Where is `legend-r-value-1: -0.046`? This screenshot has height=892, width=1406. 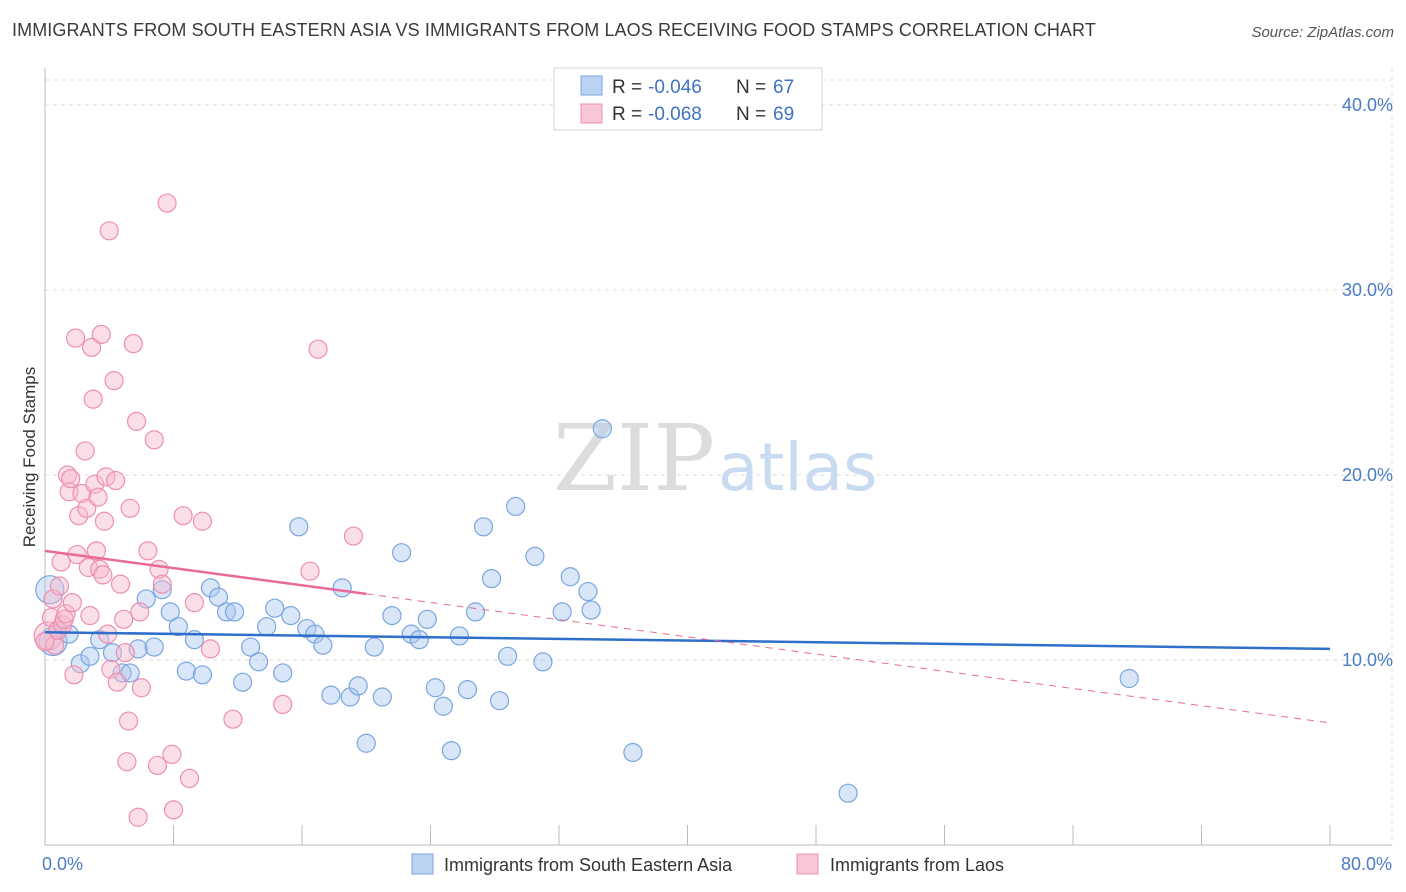 legend-r-value-1: -0.046 is located at coordinates (675, 87).